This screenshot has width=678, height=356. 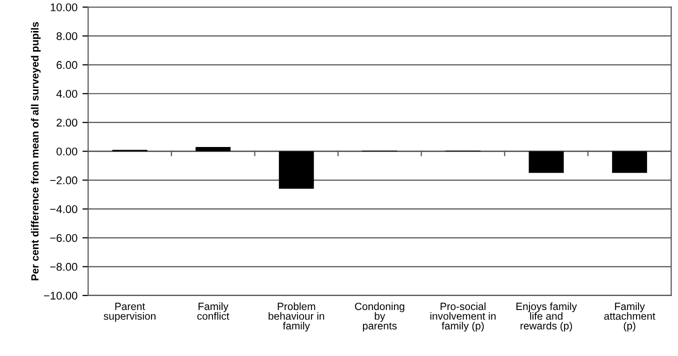 I want to click on y-axis-title: Per cent difference from mean of all surveyed pupils, so click(x=35, y=151).